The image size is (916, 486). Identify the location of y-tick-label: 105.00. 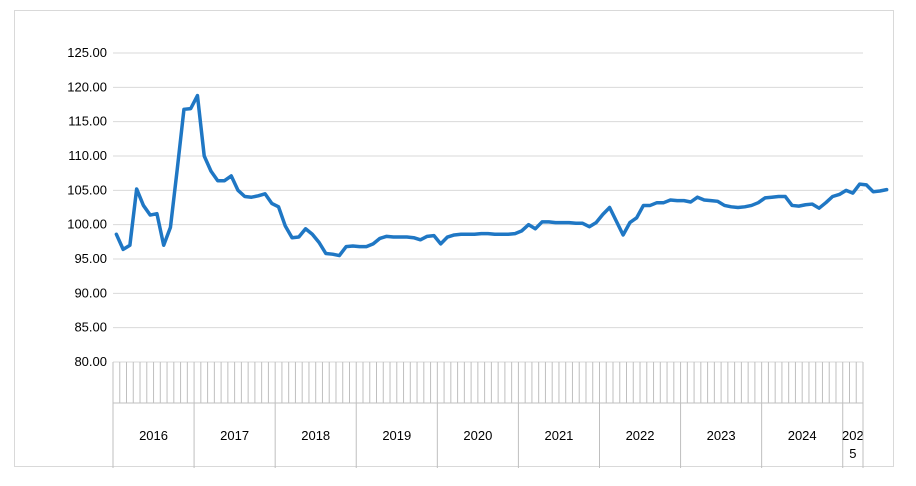
(87, 189).